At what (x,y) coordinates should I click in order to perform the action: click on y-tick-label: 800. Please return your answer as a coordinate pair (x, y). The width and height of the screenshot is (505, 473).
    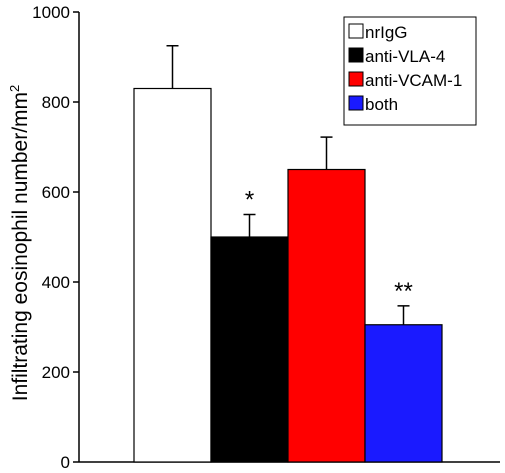
    Looking at the image, I should click on (56, 102).